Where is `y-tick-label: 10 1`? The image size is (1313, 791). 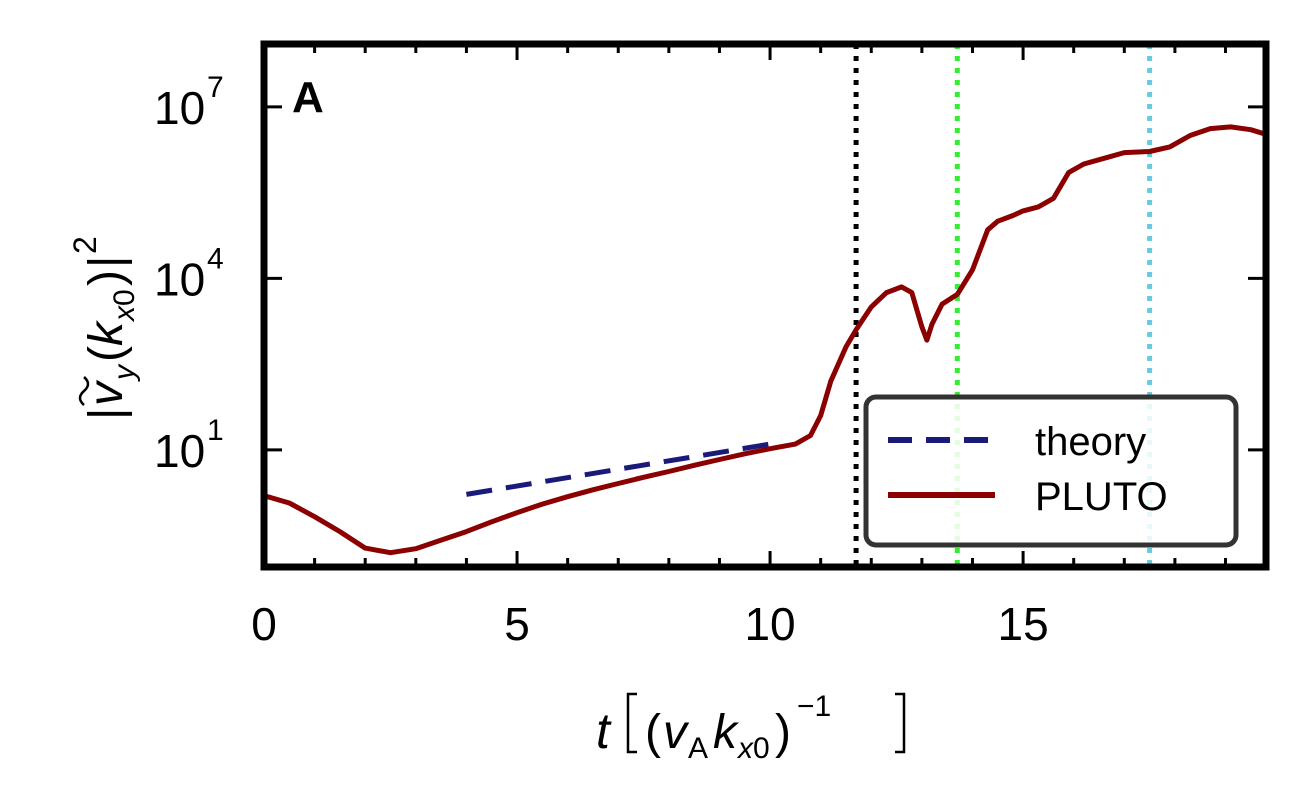
y-tick-label: 10 1 is located at coordinates (189, 445).